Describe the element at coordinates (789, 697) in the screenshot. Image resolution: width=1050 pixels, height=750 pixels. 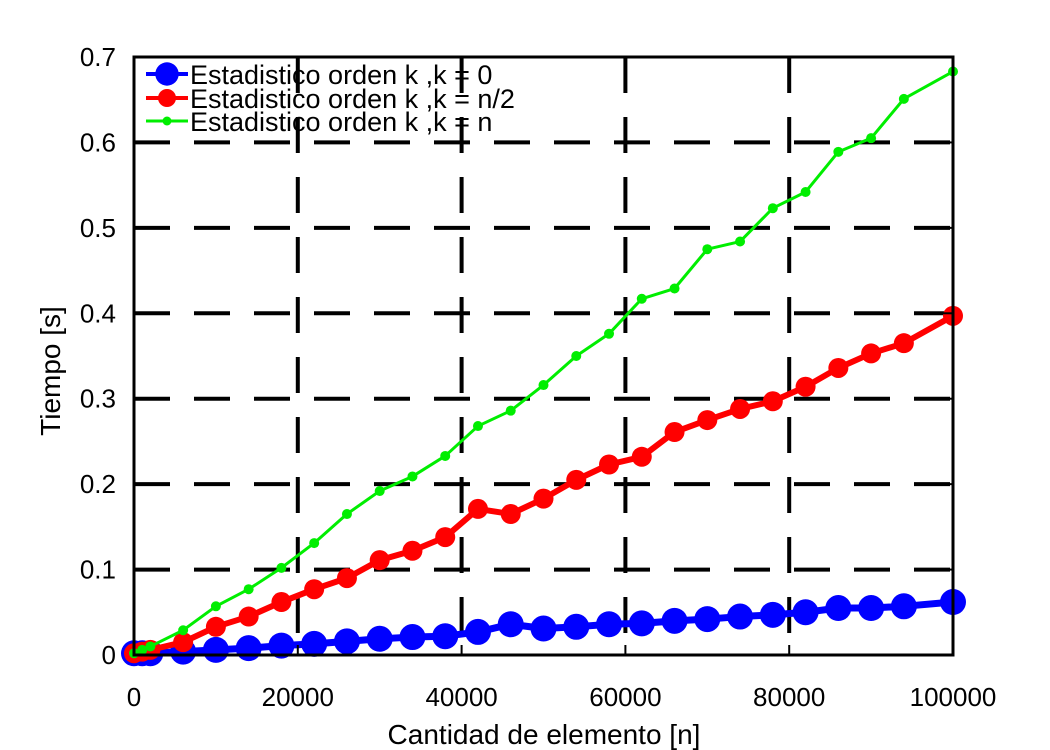
I see `x-tick-label: 80000` at that location.